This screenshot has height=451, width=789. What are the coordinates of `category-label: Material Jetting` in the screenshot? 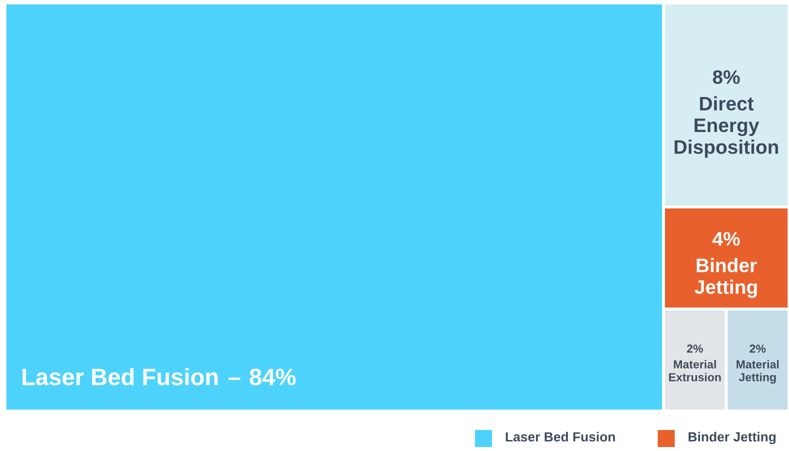 It's located at (757, 372).